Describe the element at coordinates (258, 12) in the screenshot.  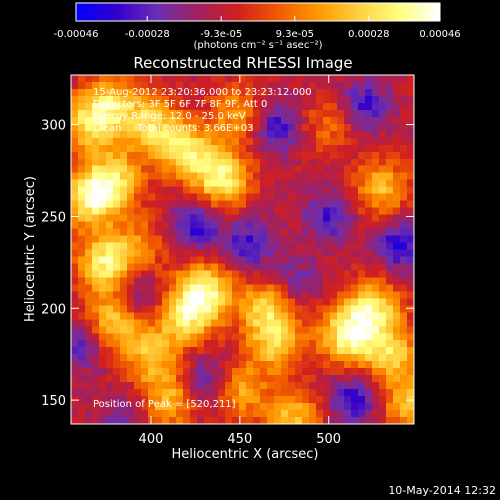
I see `colorbar` at that location.